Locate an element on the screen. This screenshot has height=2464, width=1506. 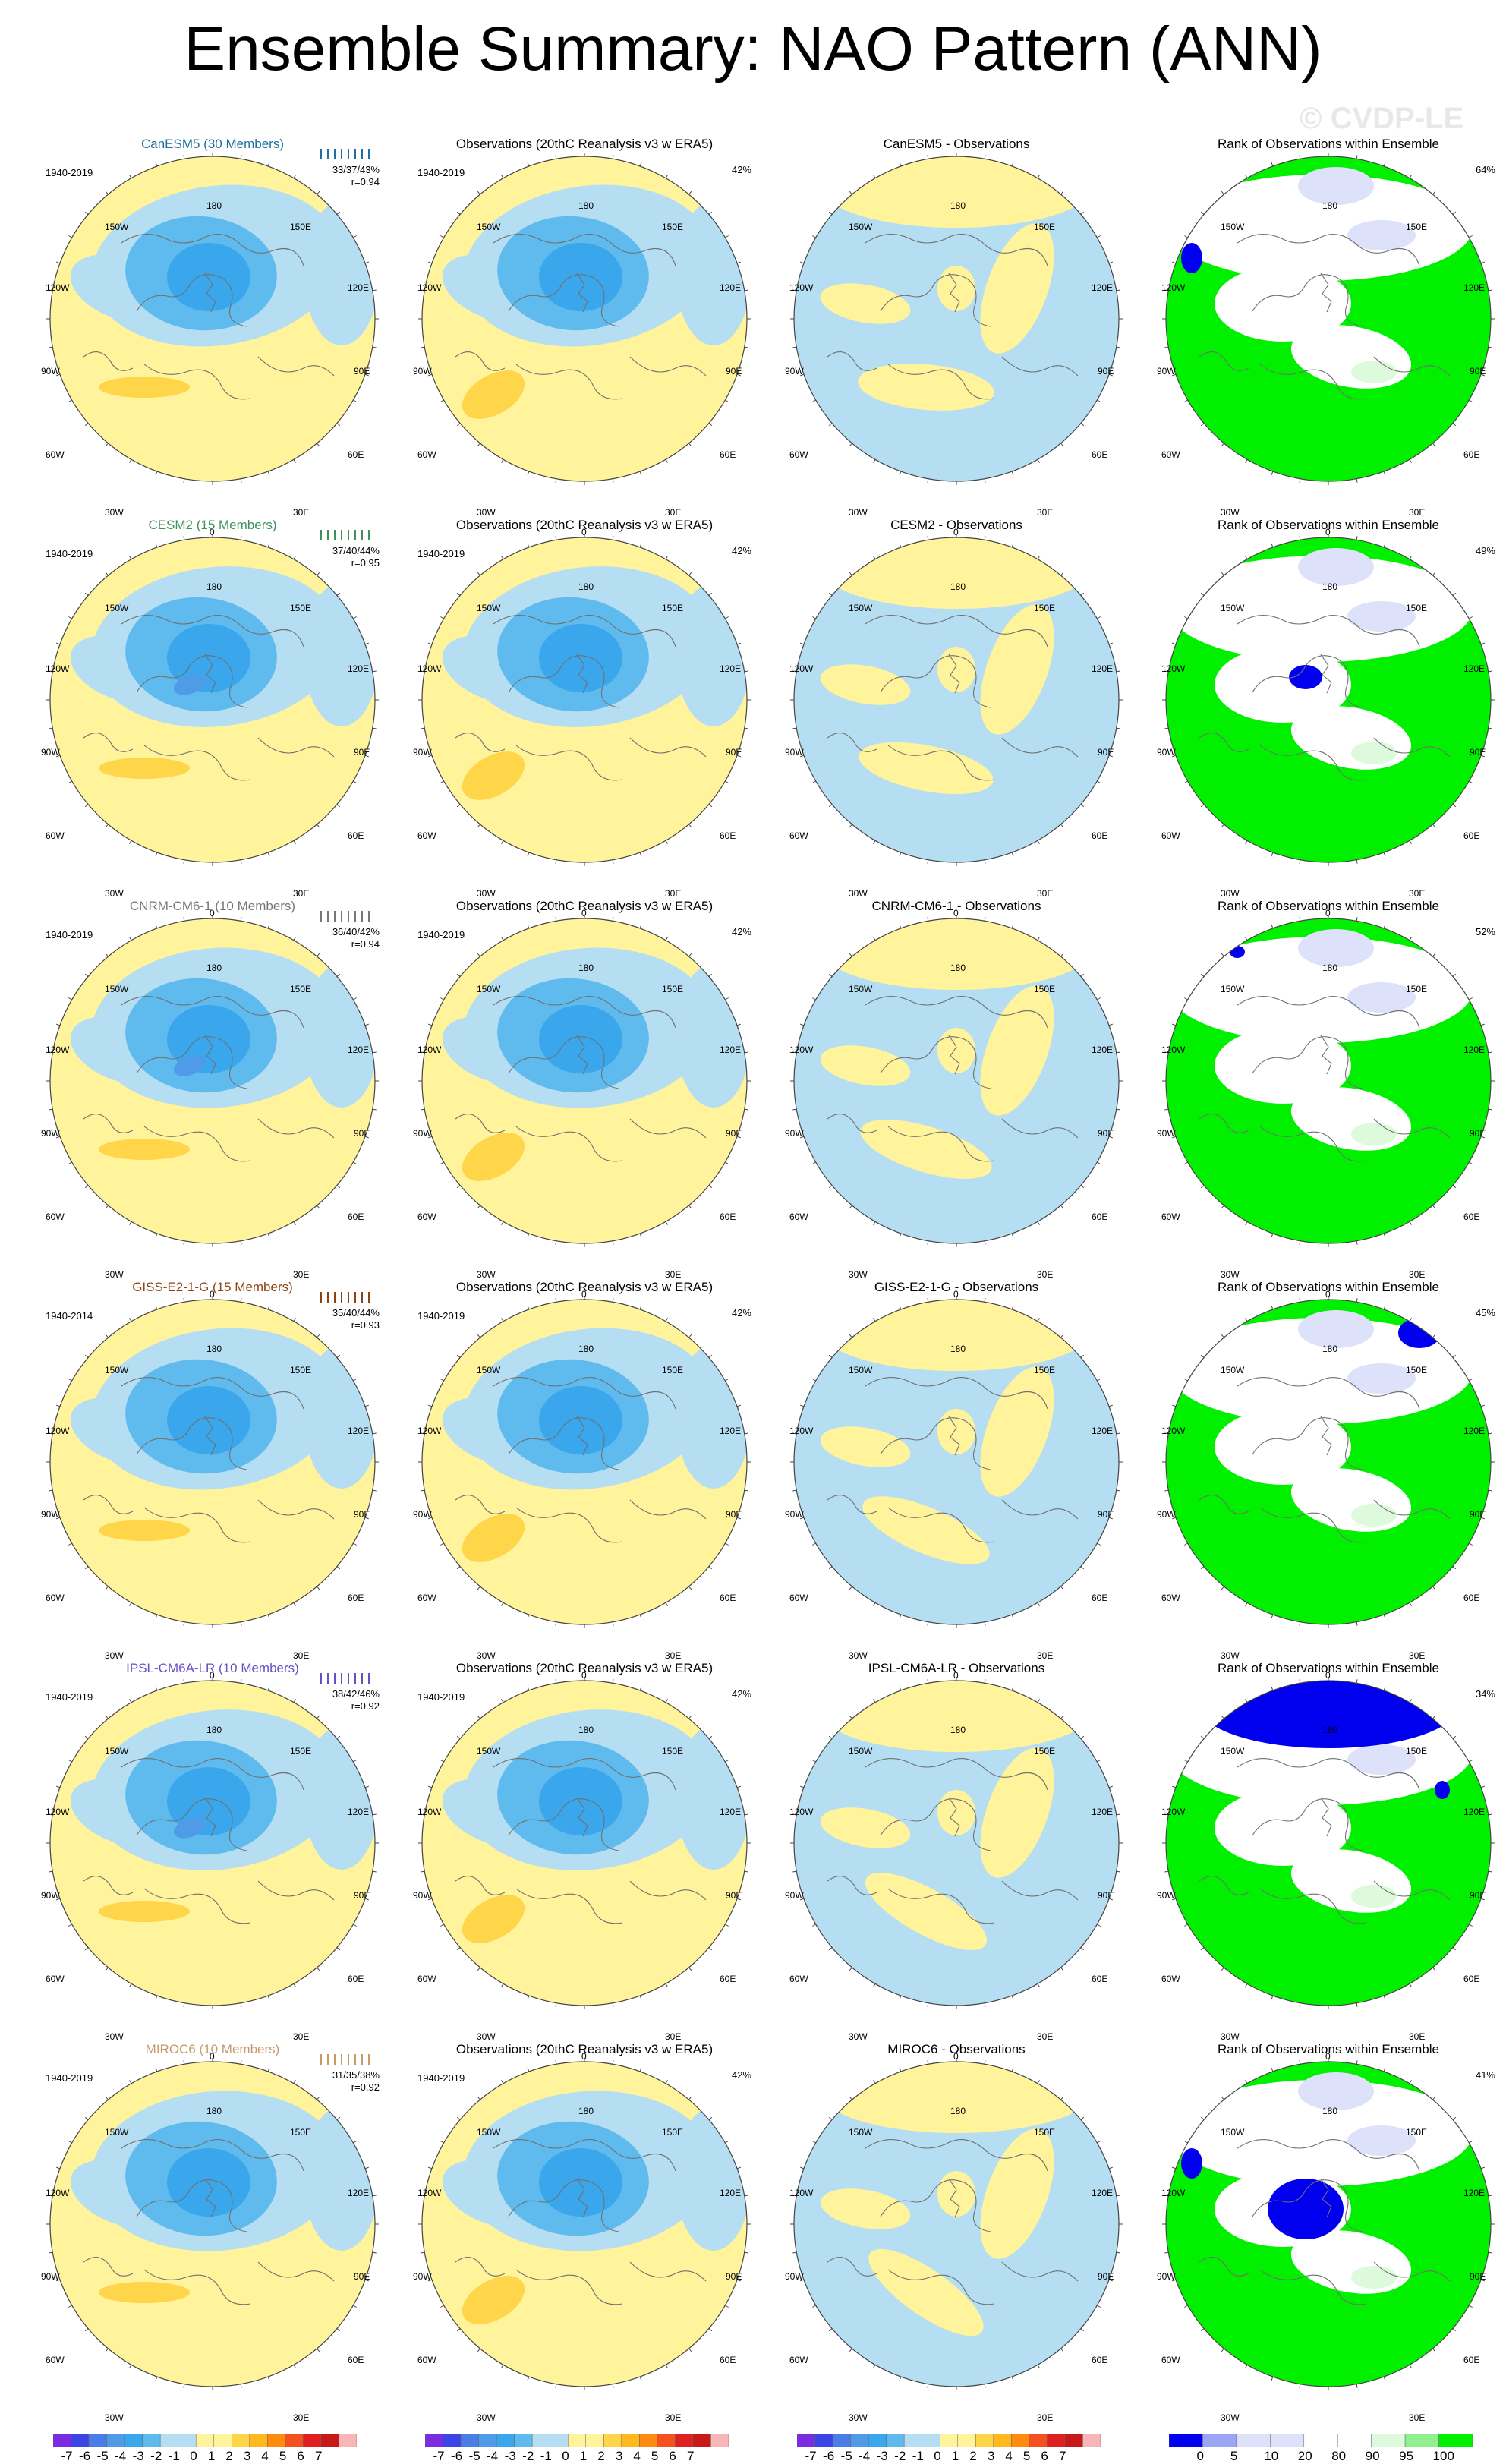
negative-anomaly-core is located at coordinates (208, 1039).